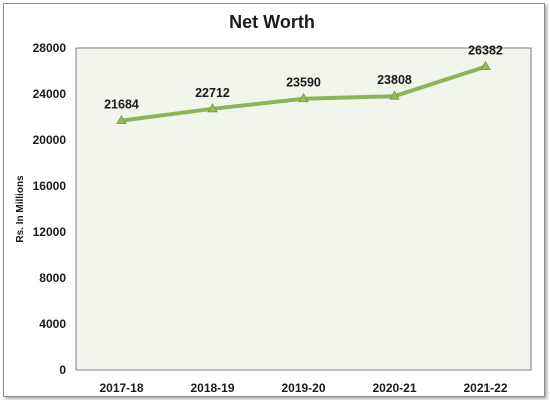 The image size is (550, 400). What do you see at coordinates (50, 48) in the screenshot?
I see `y-tick-label: 28000` at bounding box center [50, 48].